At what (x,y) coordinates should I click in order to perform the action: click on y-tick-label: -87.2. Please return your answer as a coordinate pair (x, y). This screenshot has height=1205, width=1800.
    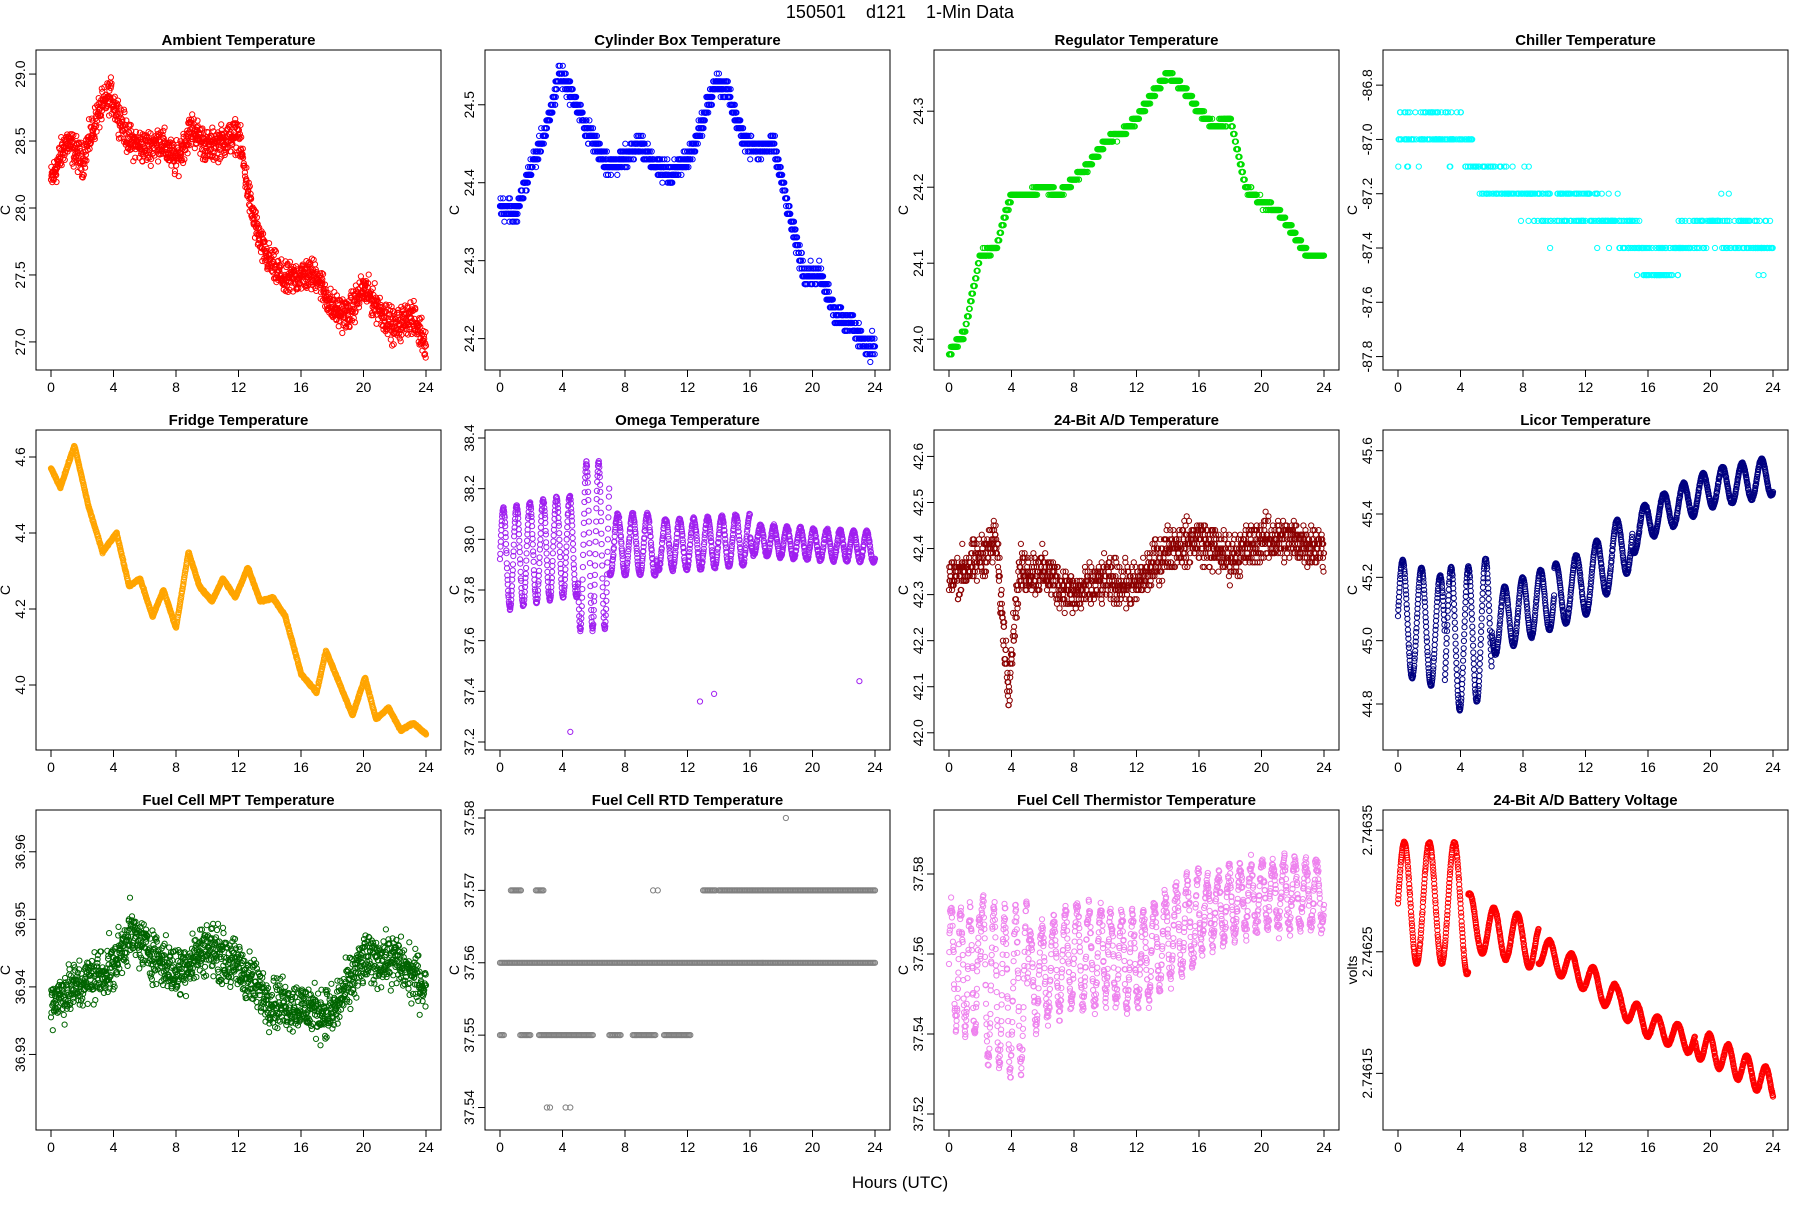
    Looking at the image, I should click on (1367, 194).